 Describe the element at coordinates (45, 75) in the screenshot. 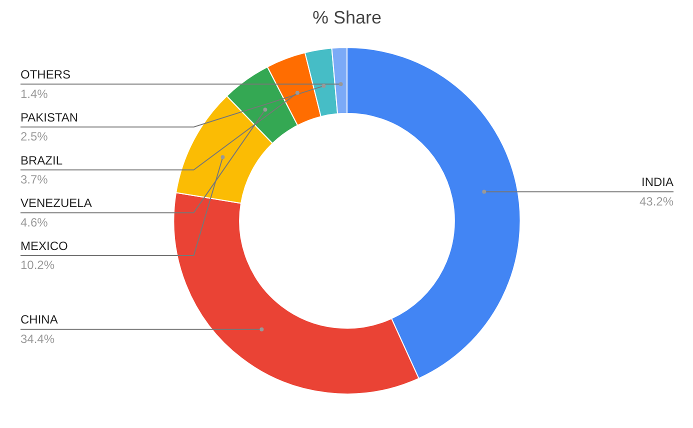

I see `slice-label: OTHERS` at that location.